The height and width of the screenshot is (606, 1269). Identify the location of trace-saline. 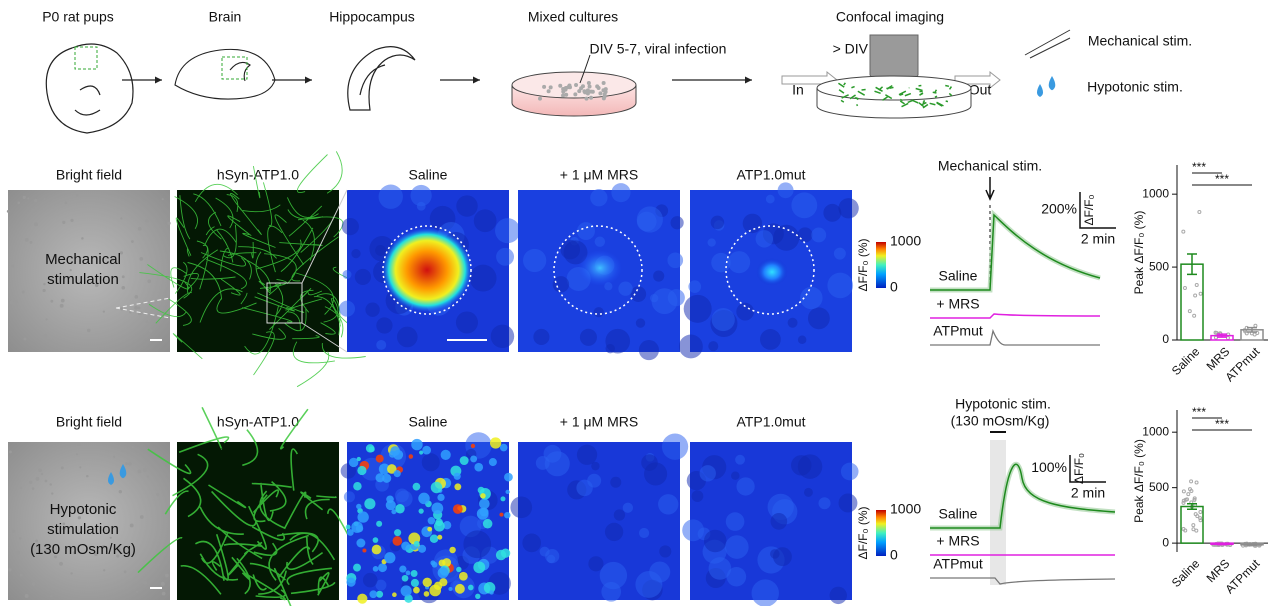
(1015, 252).